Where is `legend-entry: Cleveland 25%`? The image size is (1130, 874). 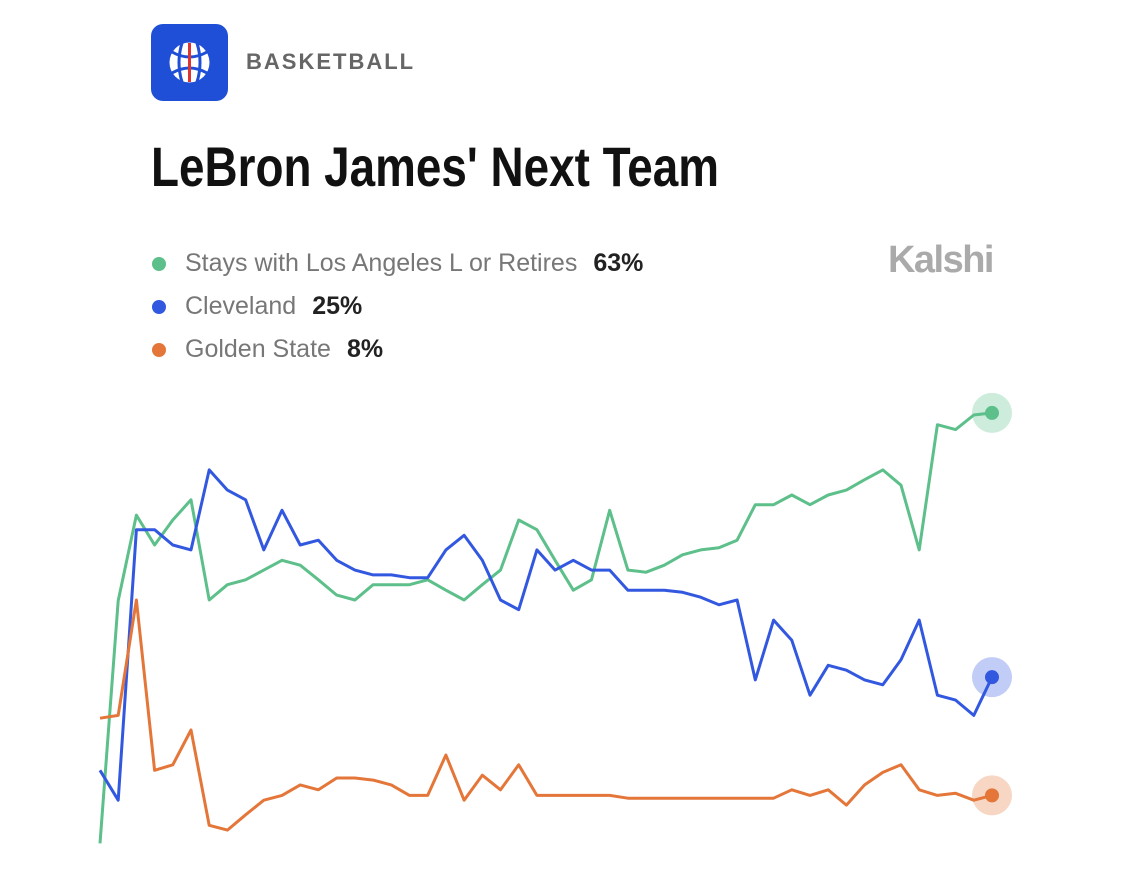
legend-entry: Cleveland 25% is located at coordinates (273, 306).